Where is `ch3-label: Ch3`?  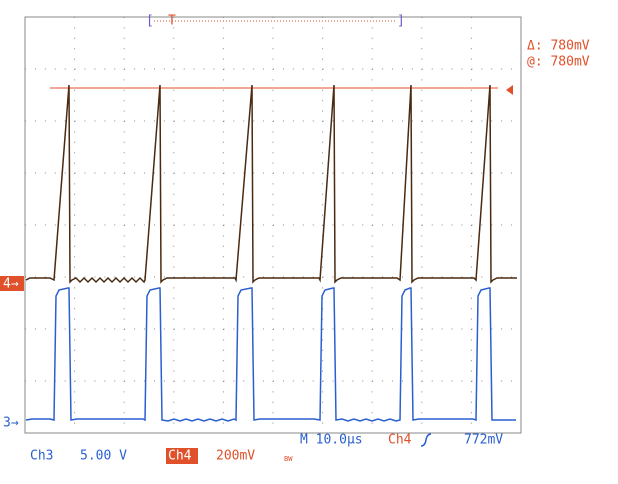 ch3-label: Ch3 is located at coordinates (41, 456).